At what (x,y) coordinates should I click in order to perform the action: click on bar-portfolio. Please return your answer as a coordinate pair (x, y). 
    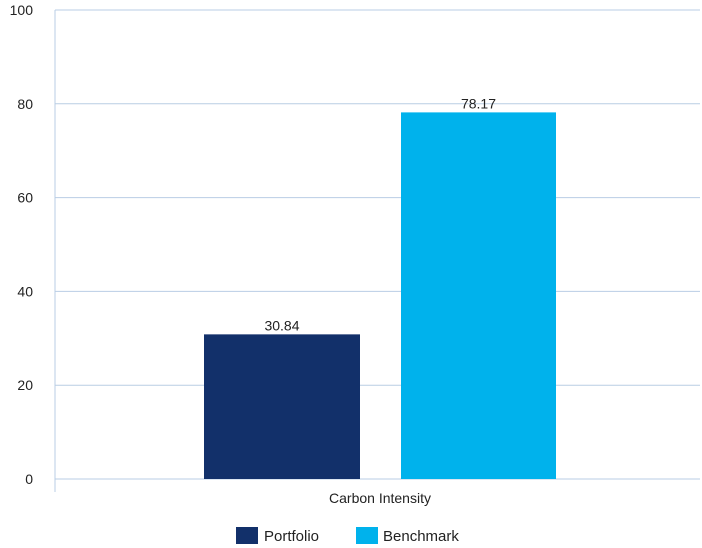
    Looking at the image, I should click on (282, 406).